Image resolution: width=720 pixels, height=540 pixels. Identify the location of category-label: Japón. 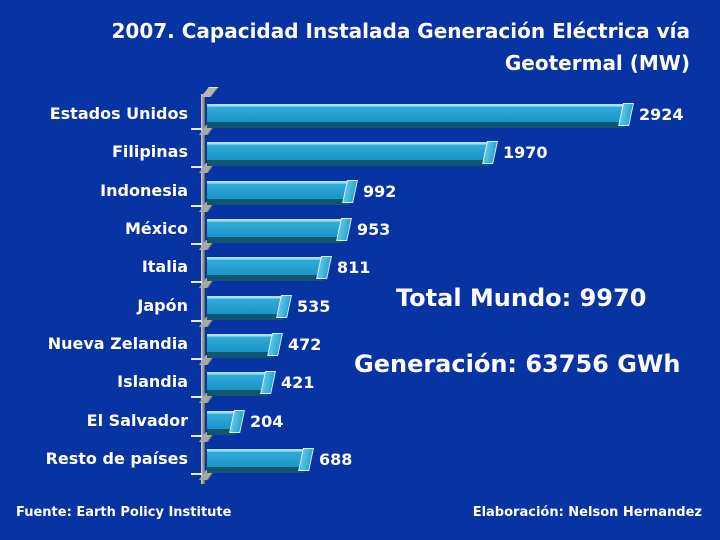
(162, 305).